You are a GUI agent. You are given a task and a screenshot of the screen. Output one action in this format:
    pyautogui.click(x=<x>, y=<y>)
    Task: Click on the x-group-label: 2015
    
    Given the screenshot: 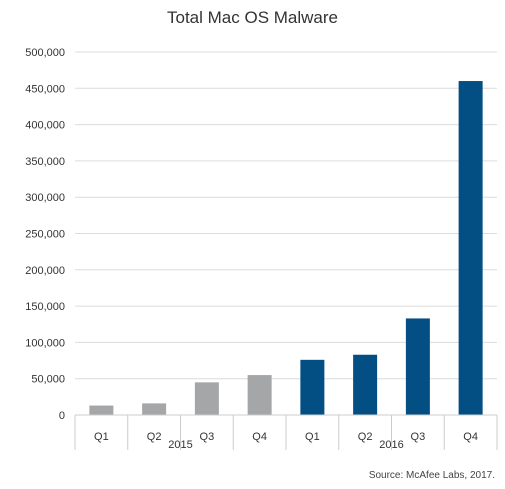 What is the action you would take?
    pyautogui.click(x=180, y=445)
    